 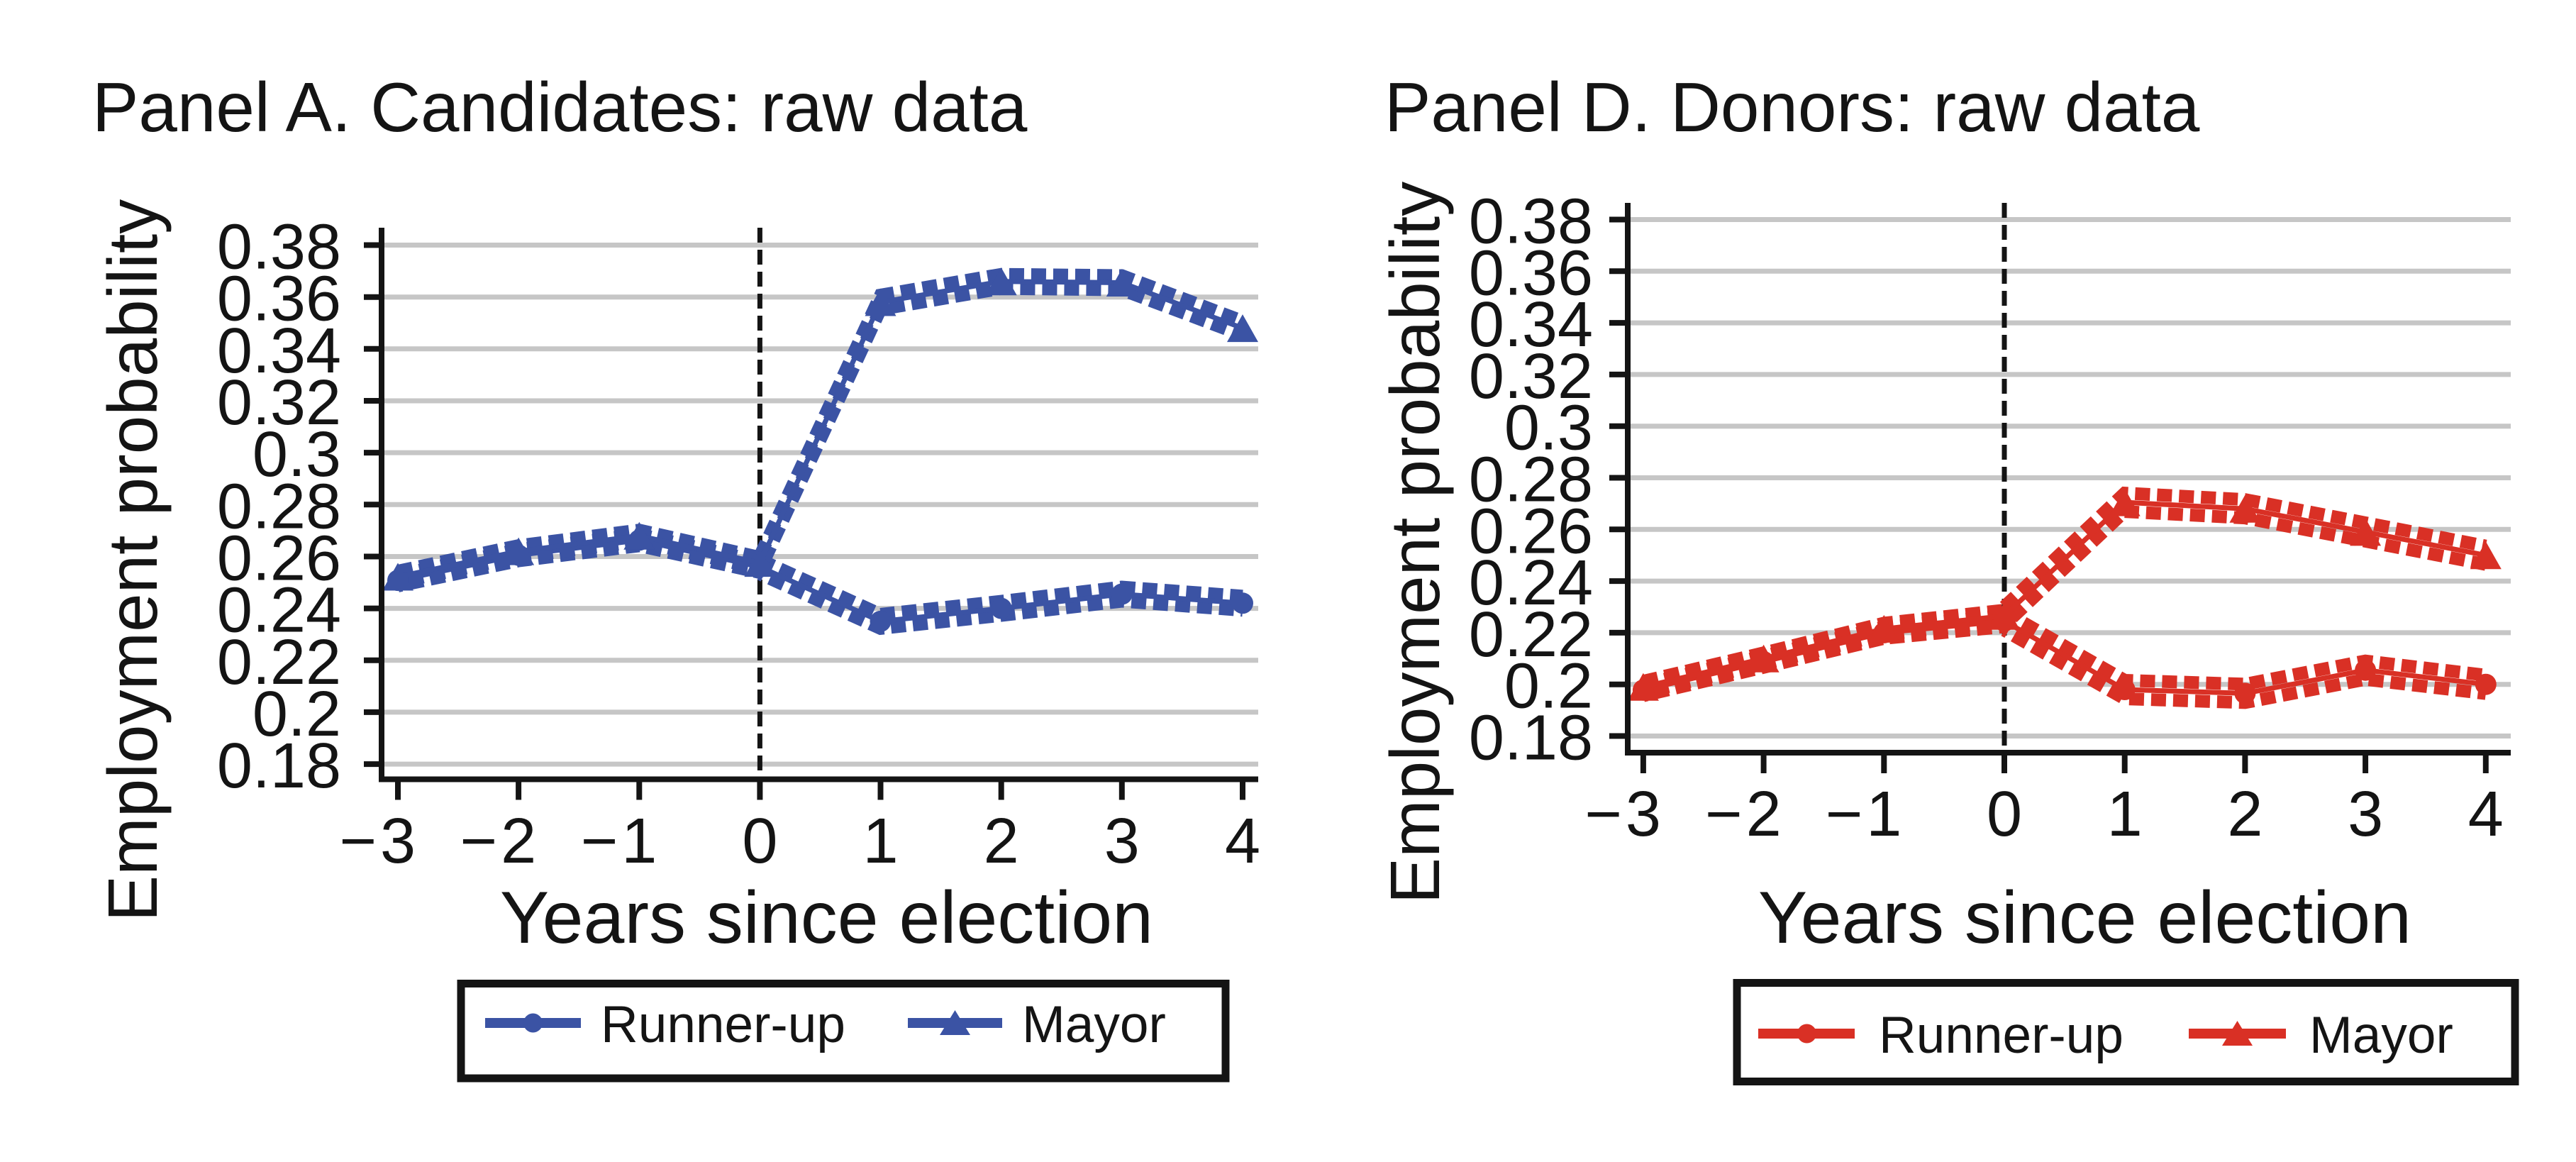 I want to click on svg-text: Panel D. Donors: raw data, so click(x=1792, y=107).